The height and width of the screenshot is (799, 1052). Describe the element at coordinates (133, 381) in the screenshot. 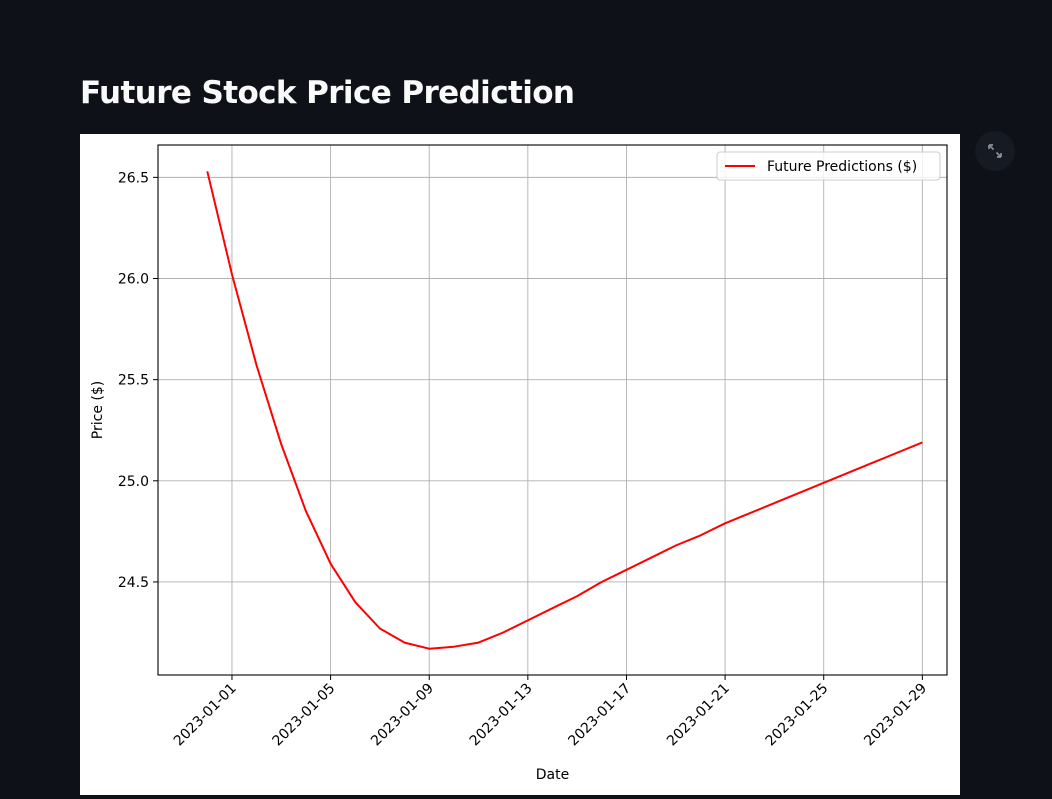

I see `y-tick-label: 25.5` at that location.